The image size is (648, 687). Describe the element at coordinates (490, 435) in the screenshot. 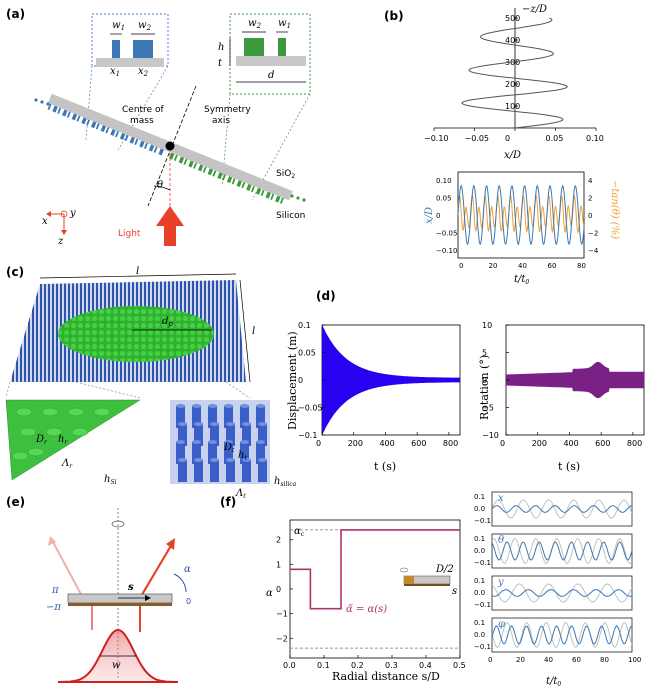

I see `tick-label: −10` at that location.